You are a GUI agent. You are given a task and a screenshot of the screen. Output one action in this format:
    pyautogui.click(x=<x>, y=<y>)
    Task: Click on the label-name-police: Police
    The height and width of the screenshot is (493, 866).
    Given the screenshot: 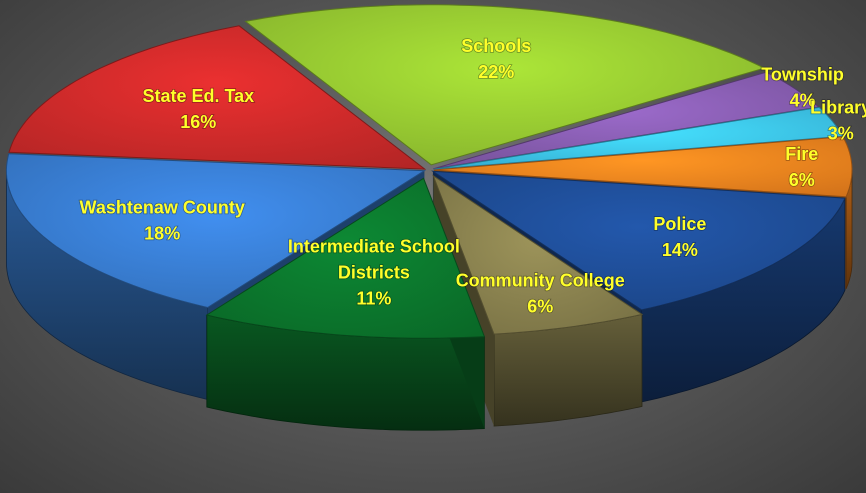 What is the action you would take?
    pyautogui.click(x=679, y=224)
    